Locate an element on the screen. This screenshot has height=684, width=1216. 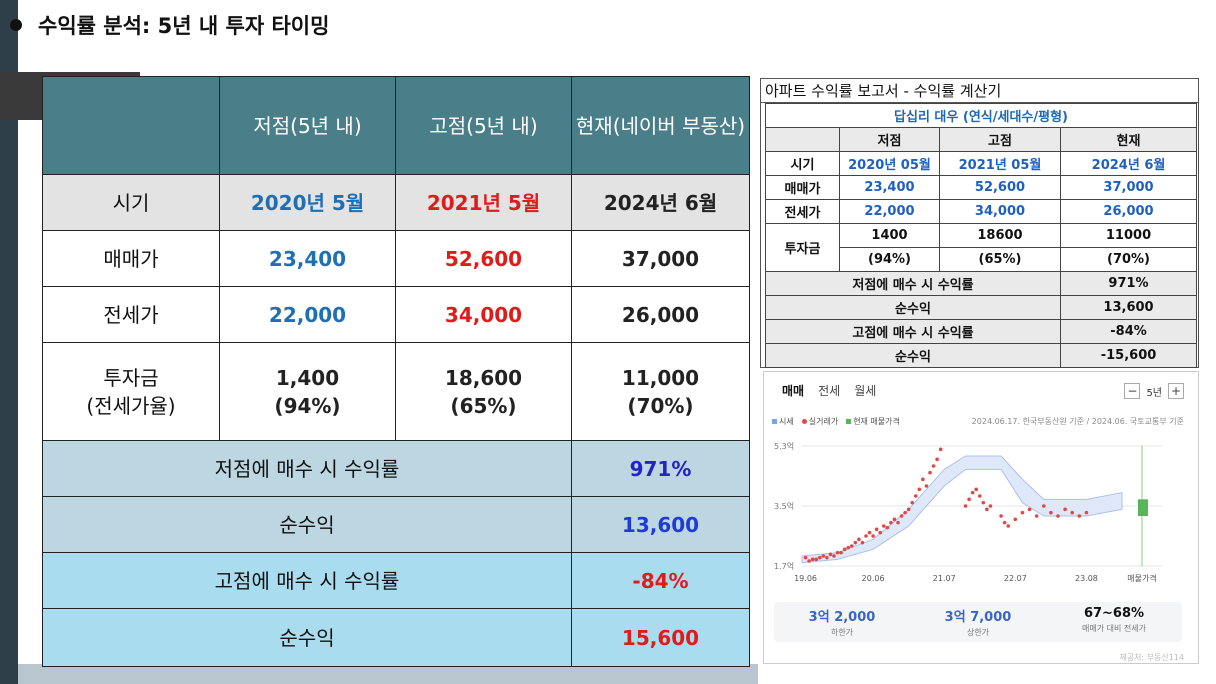
calc-cell: 11000 is located at coordinates (1128, 235).